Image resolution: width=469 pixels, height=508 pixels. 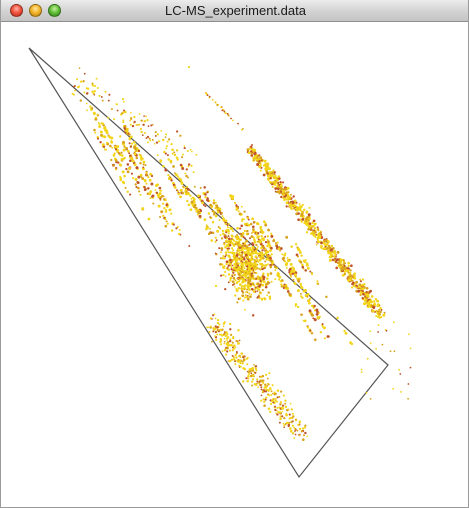 I want to click on title-bar: LC-MS_experiment.data, so click(x=234, y=11).